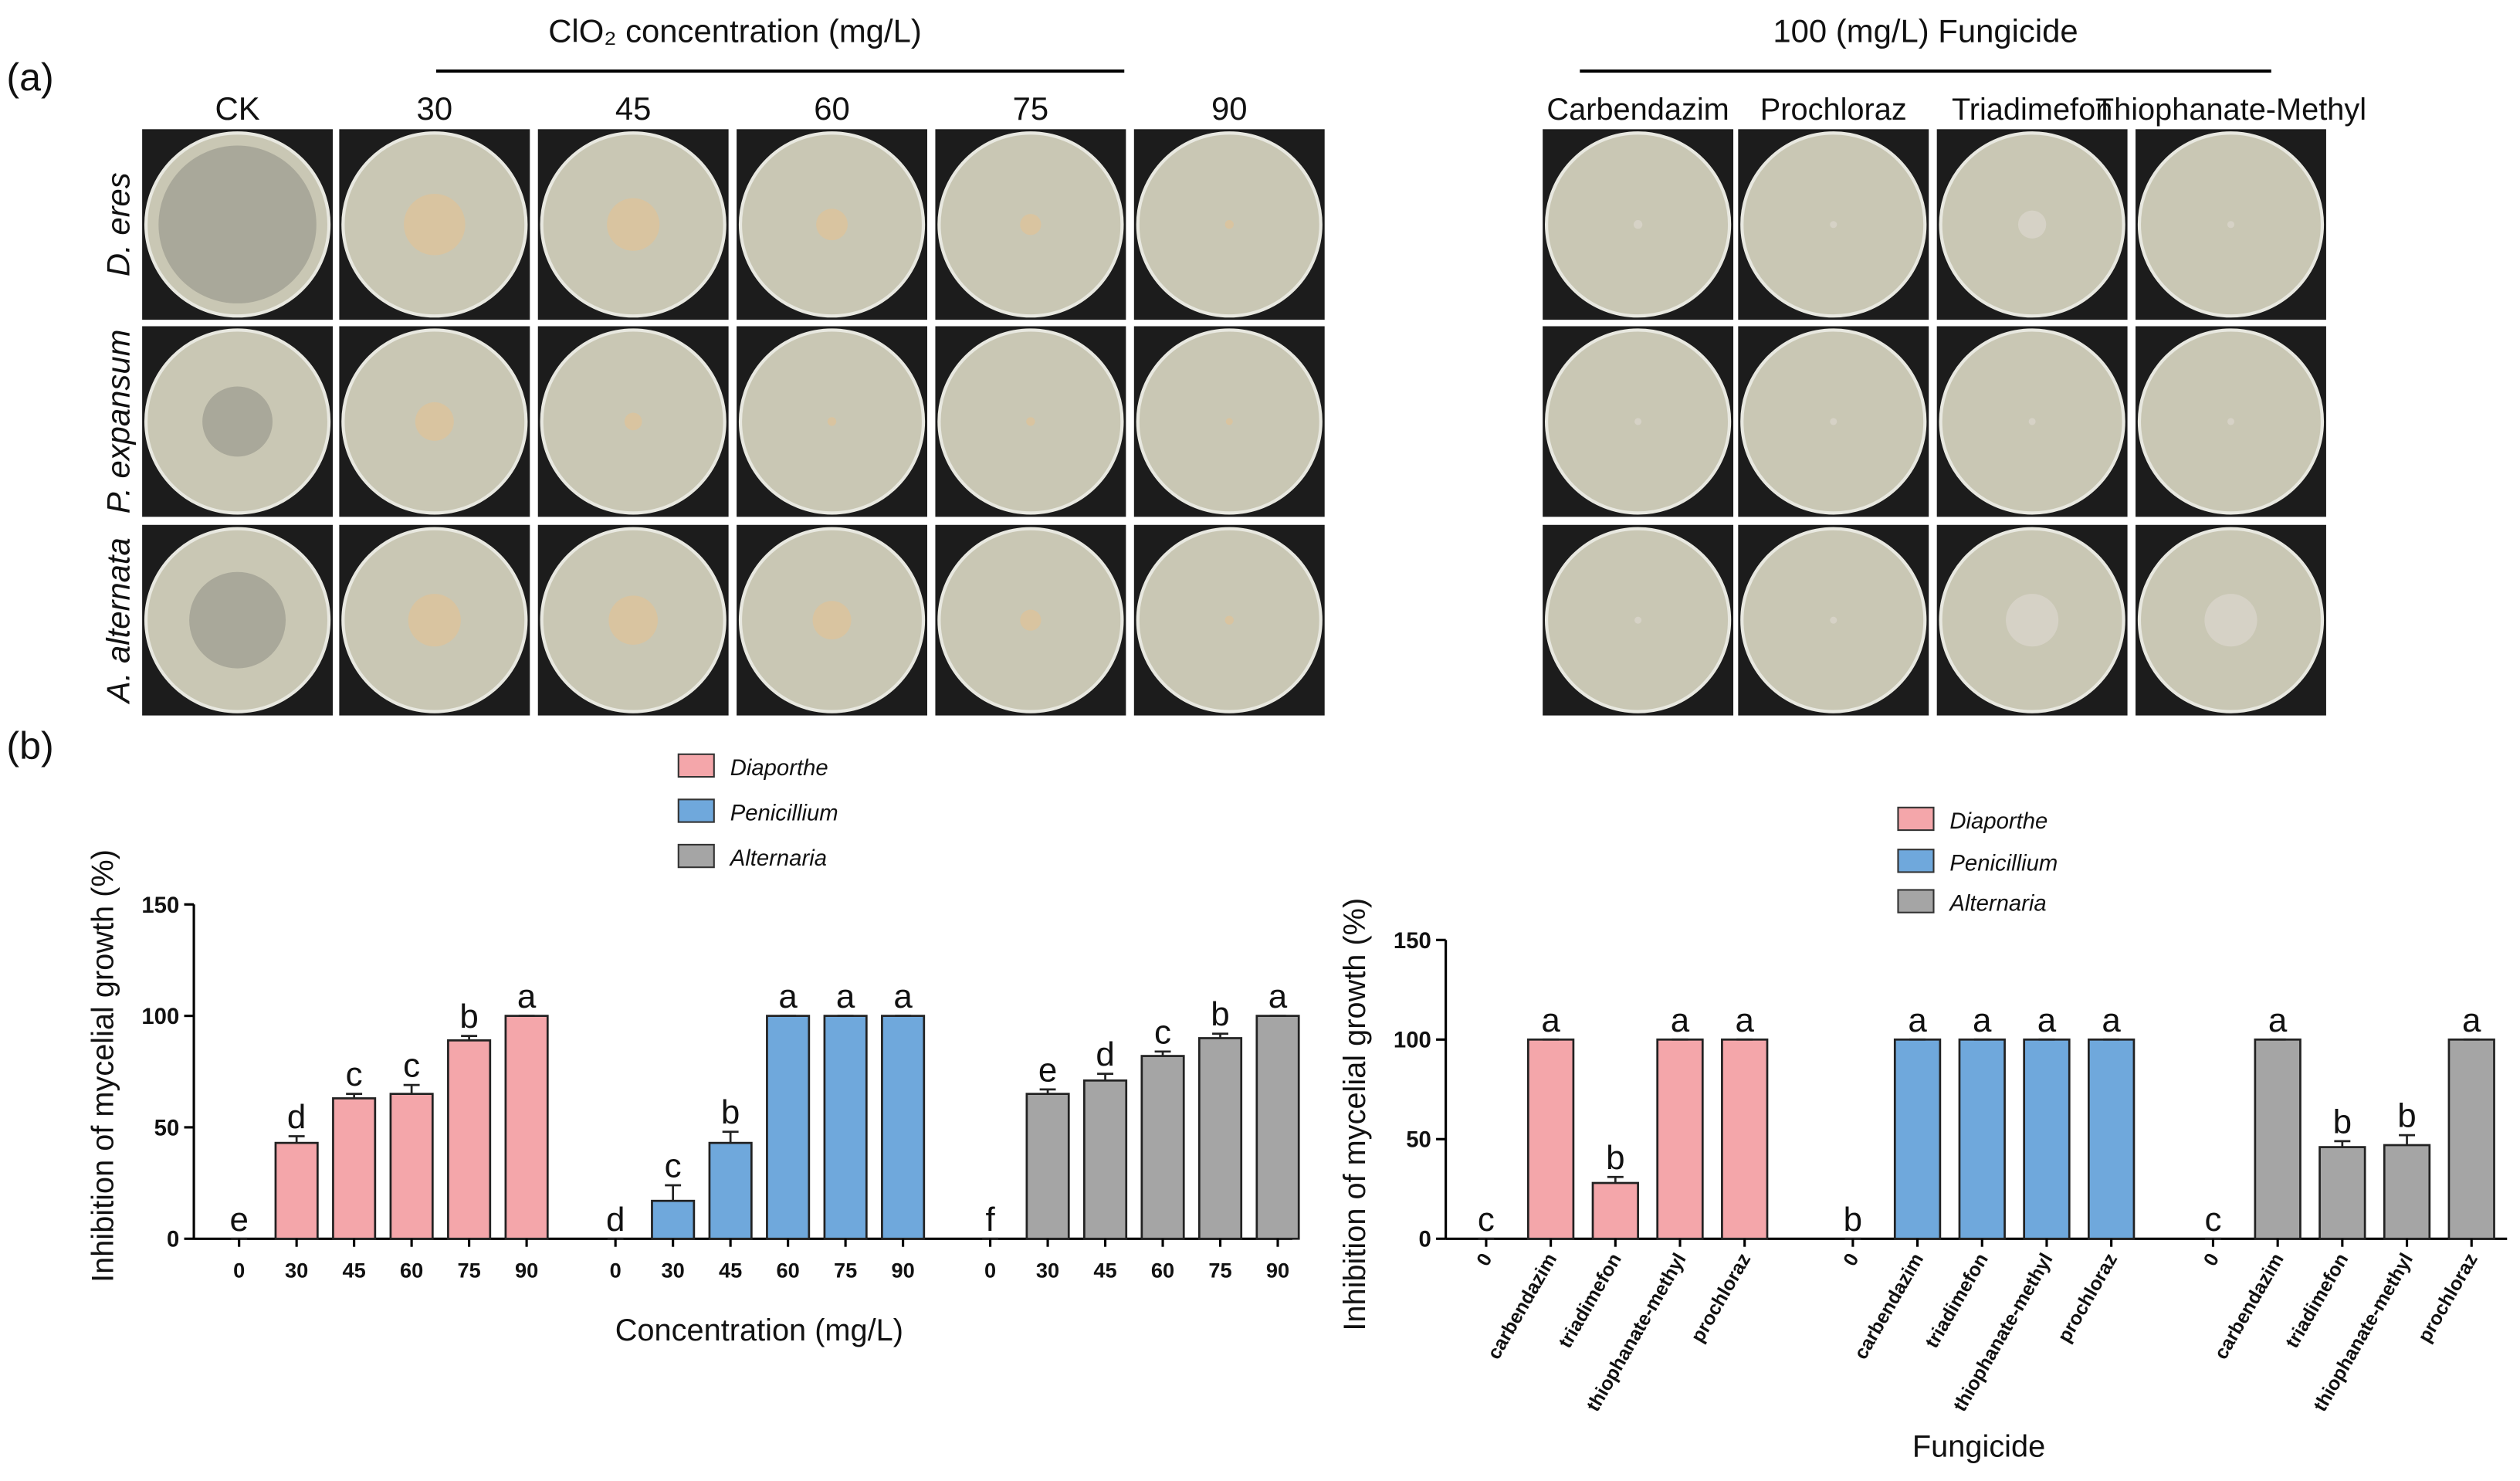  What do you see at coordinates (832, 109) in the screenshot?
I see `column-label: 60` at bounding box center [832, 109].